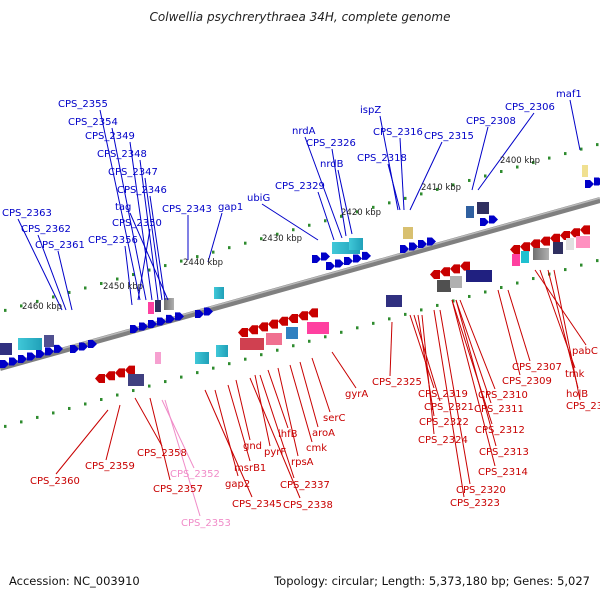 The height and width of the screenshot is (600, 600). I want to click on reverse-gene-label: CPS_2319, so click(443, 394).